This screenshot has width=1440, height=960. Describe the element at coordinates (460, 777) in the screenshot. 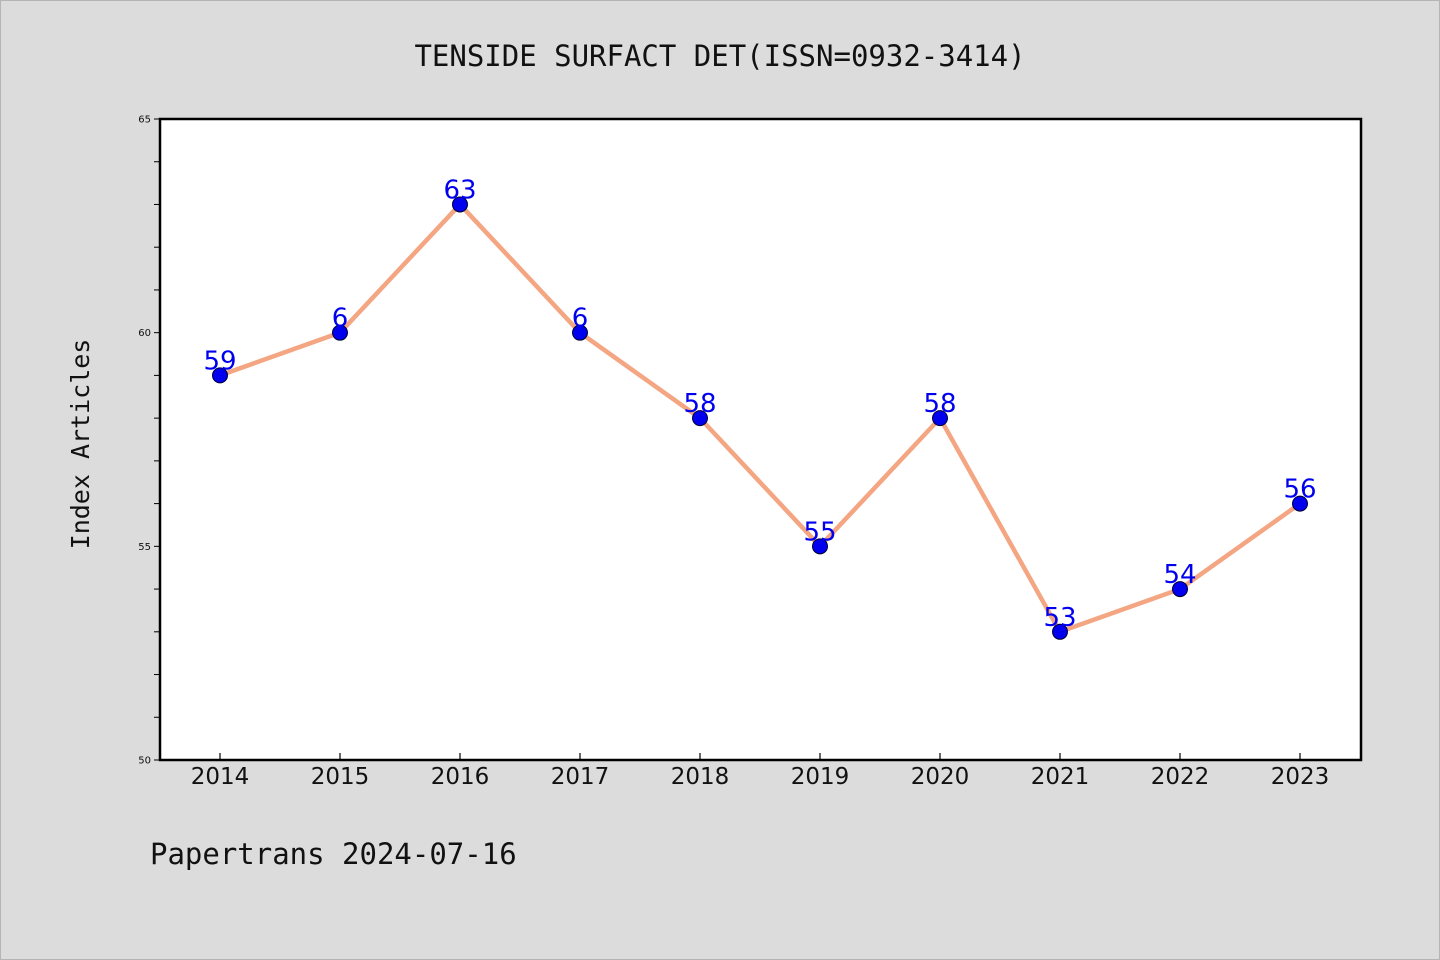

I see `x-tick-label: 2016` at that location.